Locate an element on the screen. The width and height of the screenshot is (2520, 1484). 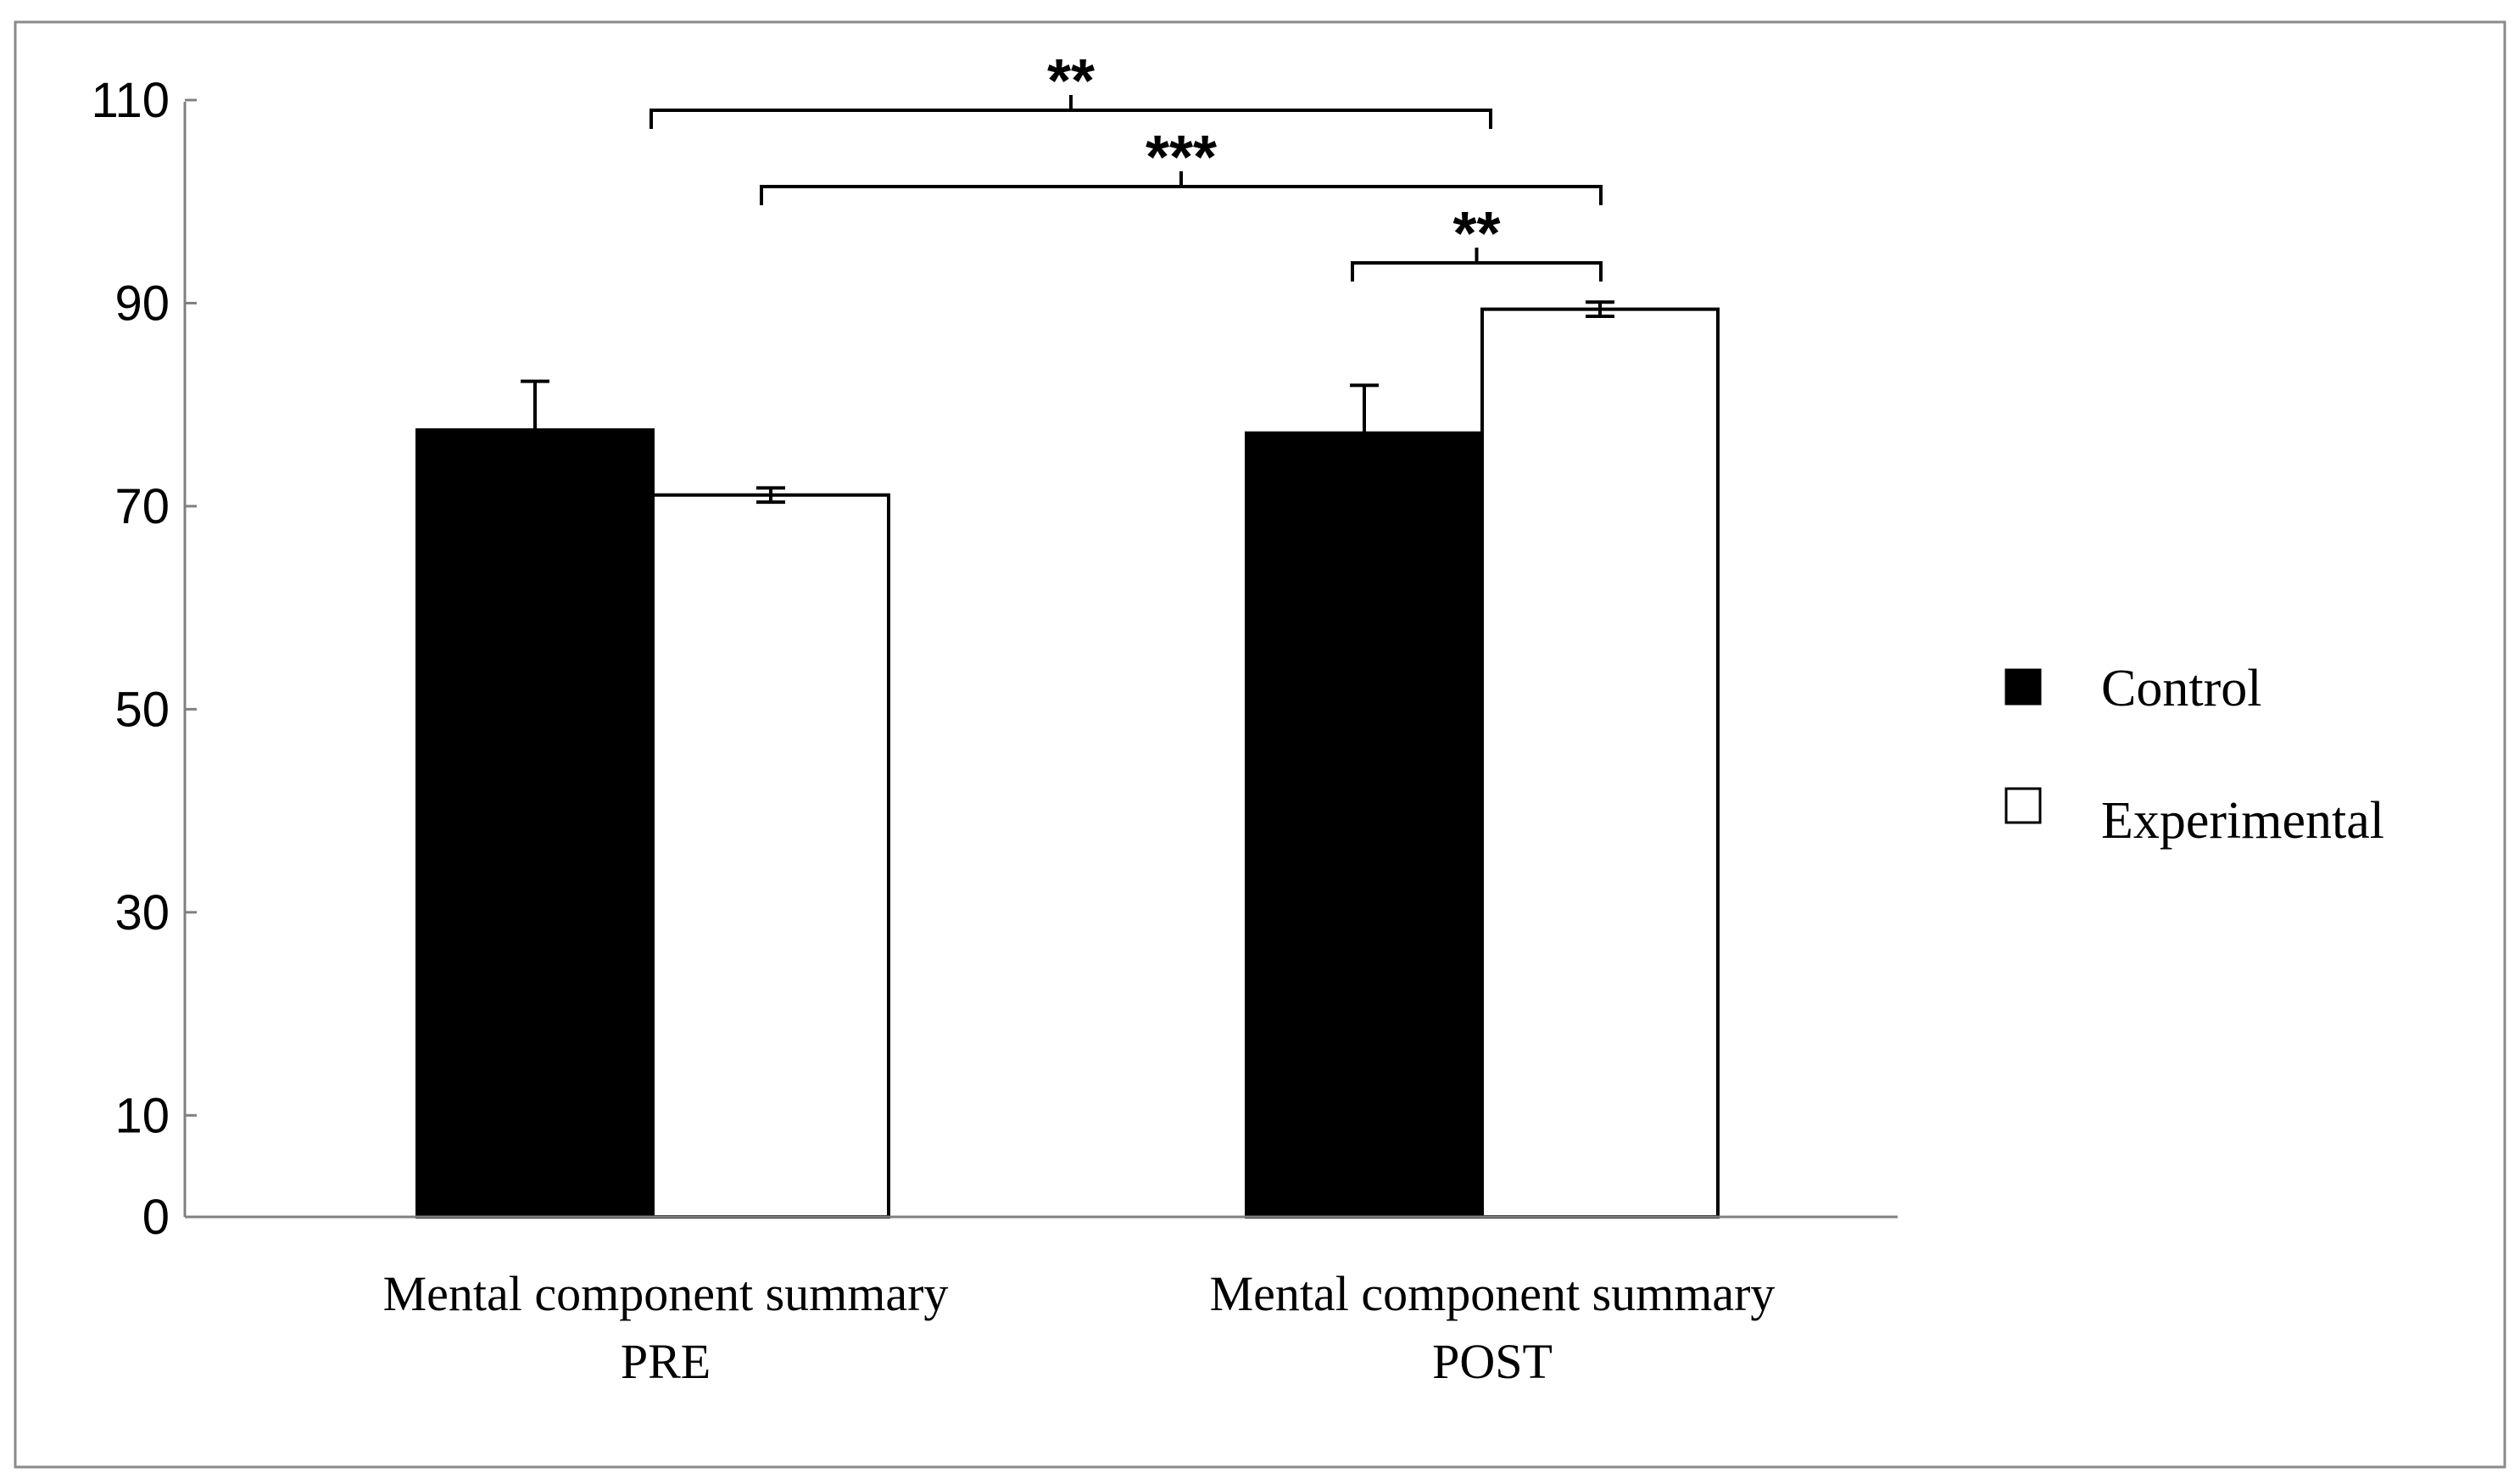
legend-label-control: Control is located at coordinates (2181, 688).